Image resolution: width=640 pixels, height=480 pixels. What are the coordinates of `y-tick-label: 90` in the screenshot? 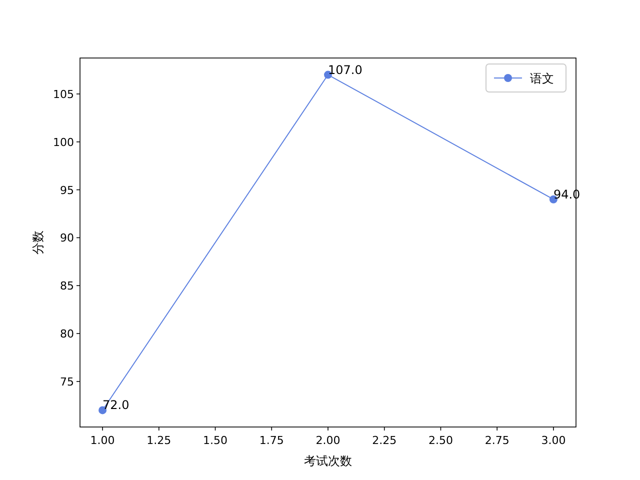 It's located at (67, 238).